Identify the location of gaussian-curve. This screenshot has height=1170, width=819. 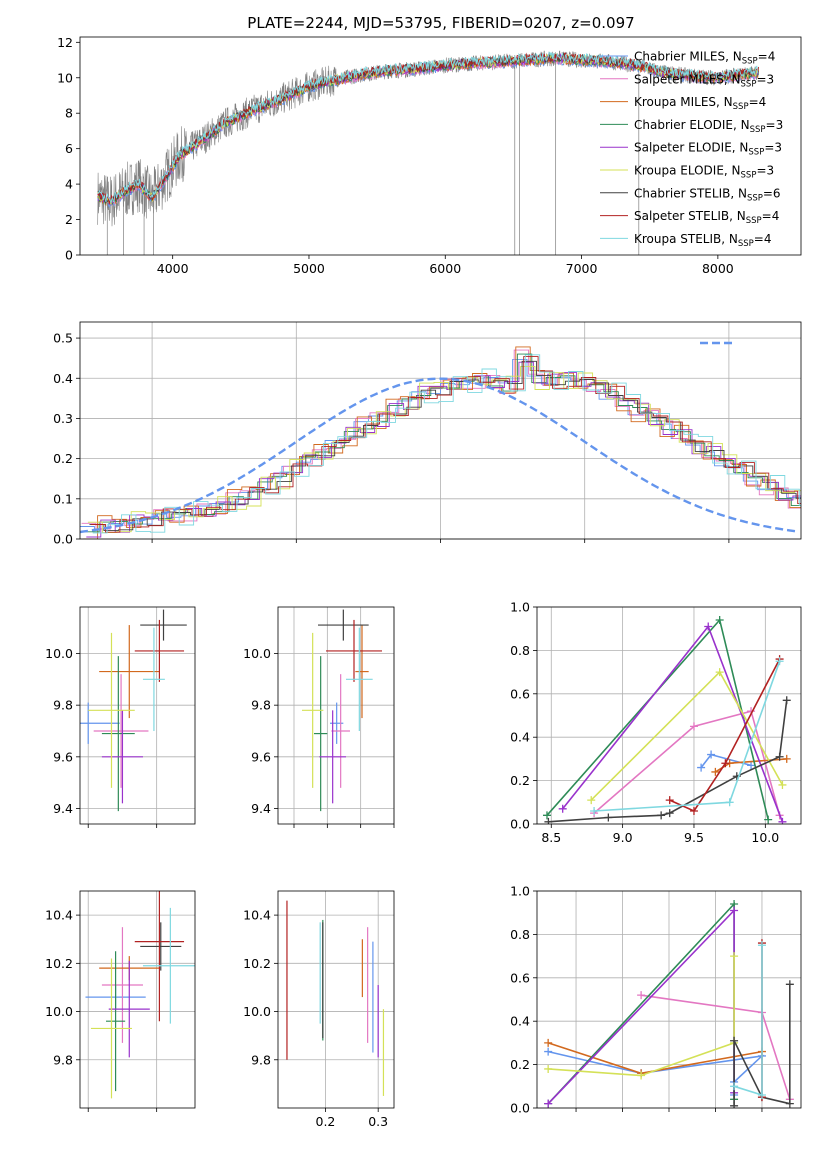
(439, 455).